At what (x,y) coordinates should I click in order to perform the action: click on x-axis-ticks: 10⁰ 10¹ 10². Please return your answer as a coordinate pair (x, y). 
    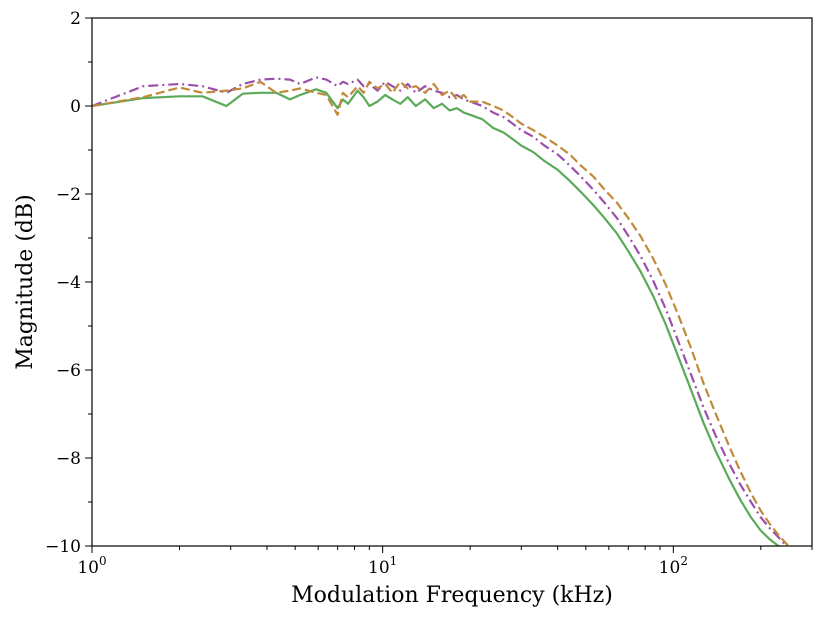
    Looking at the image, I should click on (445, 562).